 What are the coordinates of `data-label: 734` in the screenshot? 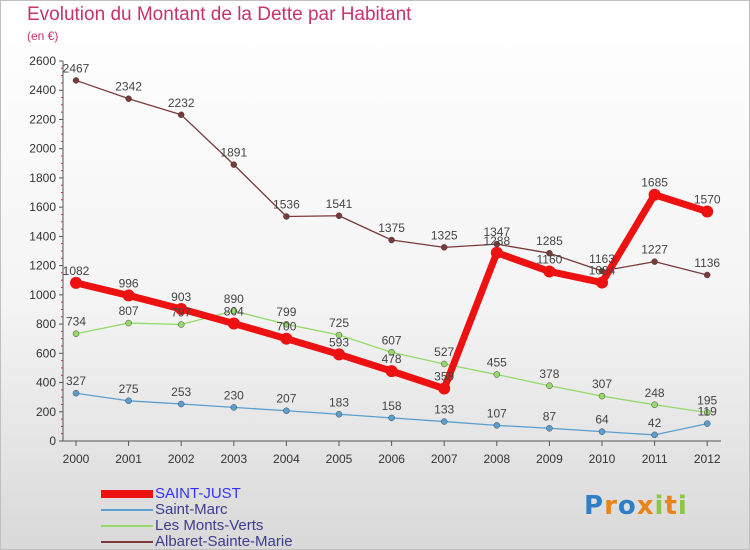 It's located at (76, 322).